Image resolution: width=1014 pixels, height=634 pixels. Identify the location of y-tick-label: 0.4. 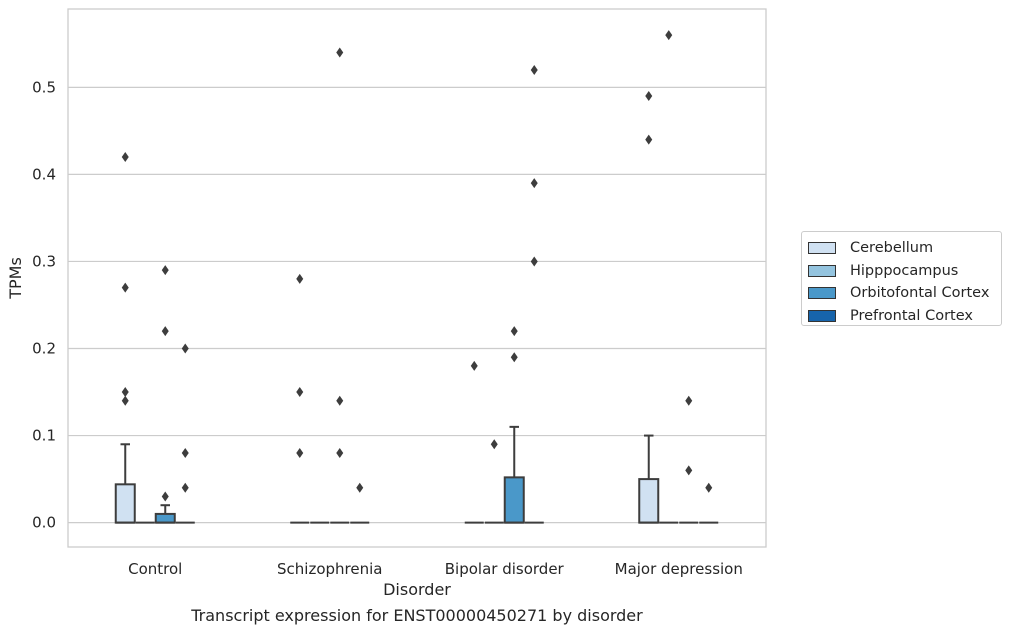
(44, 174).